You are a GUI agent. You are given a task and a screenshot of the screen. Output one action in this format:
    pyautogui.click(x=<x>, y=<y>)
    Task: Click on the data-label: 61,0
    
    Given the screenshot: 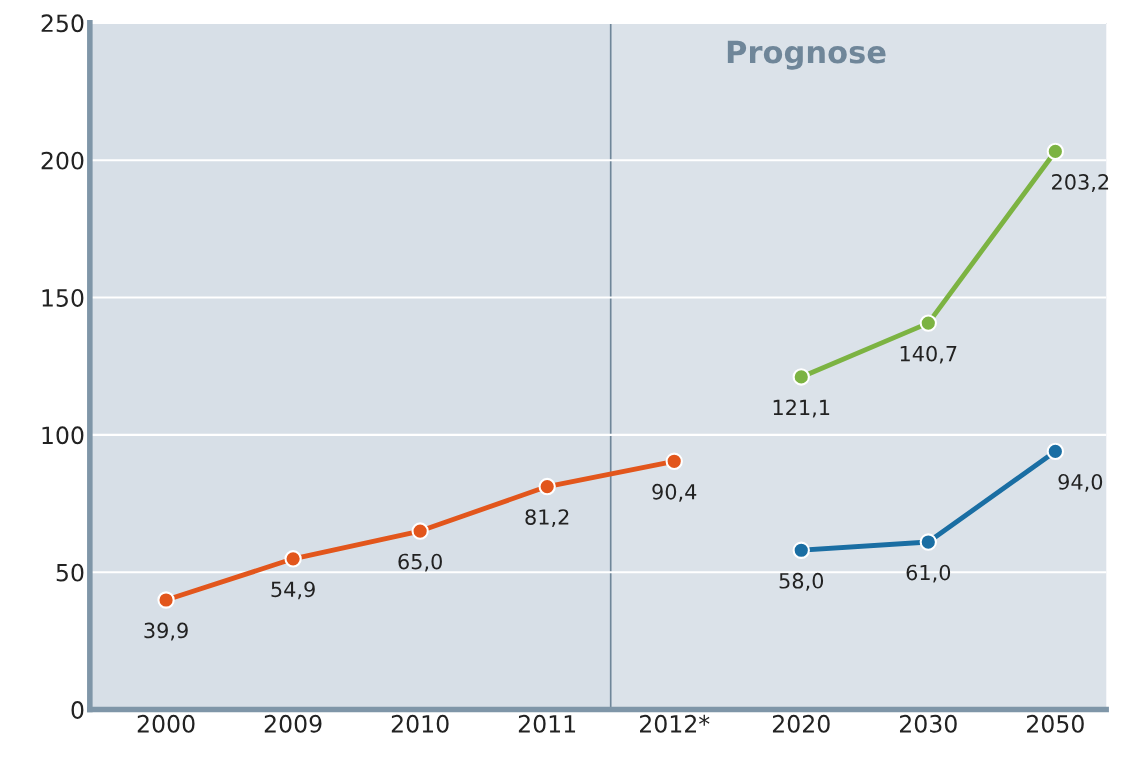 What is the action you would take?
    pyautogui.click(x=928, y=573)
    